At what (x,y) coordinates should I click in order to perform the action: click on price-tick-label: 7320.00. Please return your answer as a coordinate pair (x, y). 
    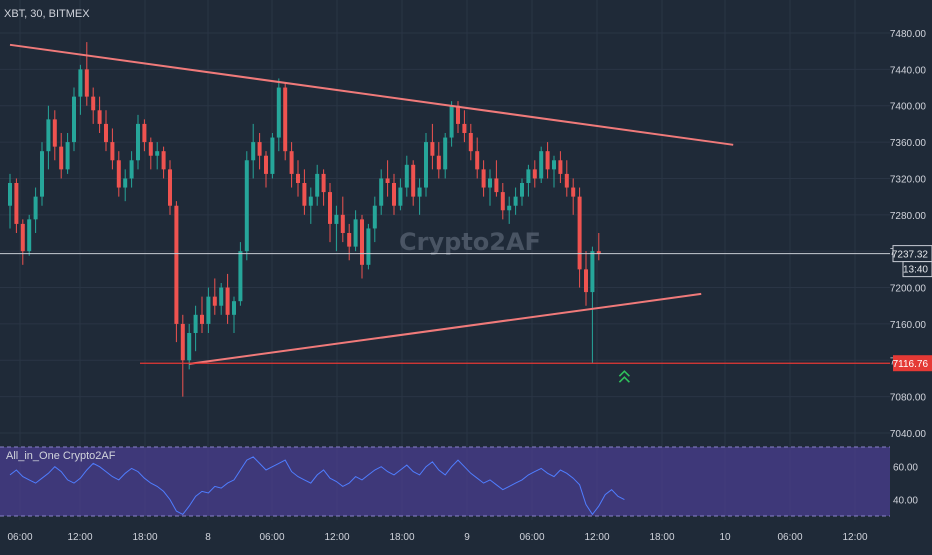
    Looking at the image, I should click on (908, 179).